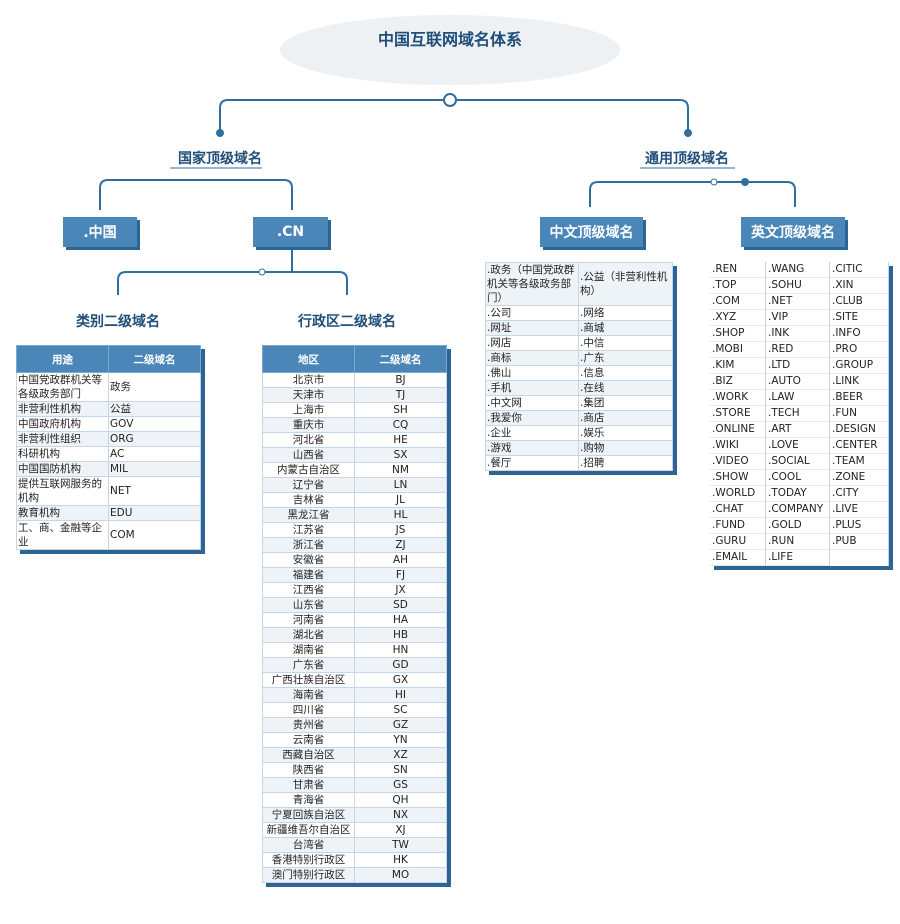 The height and width of the screenshot is (924, 900). What do you see at coordinates (859, 350) in the screenshot?
I see `cell: .PRO` at bounding box center [859, 350].